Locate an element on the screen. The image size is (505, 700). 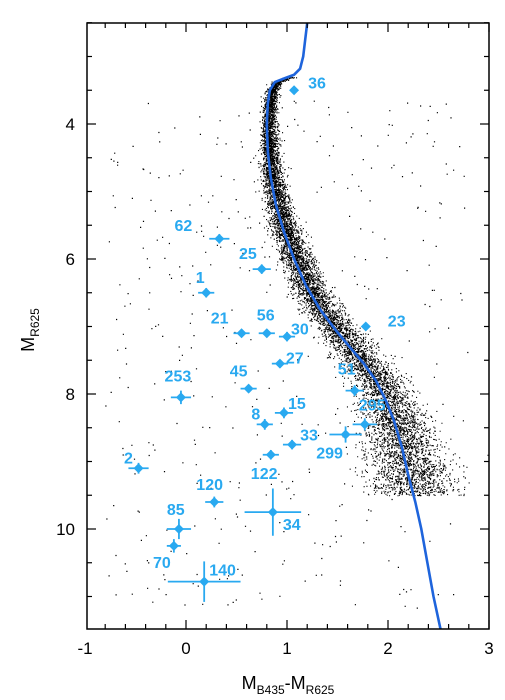
point-label: 299 is located at coordinates (329, 454).